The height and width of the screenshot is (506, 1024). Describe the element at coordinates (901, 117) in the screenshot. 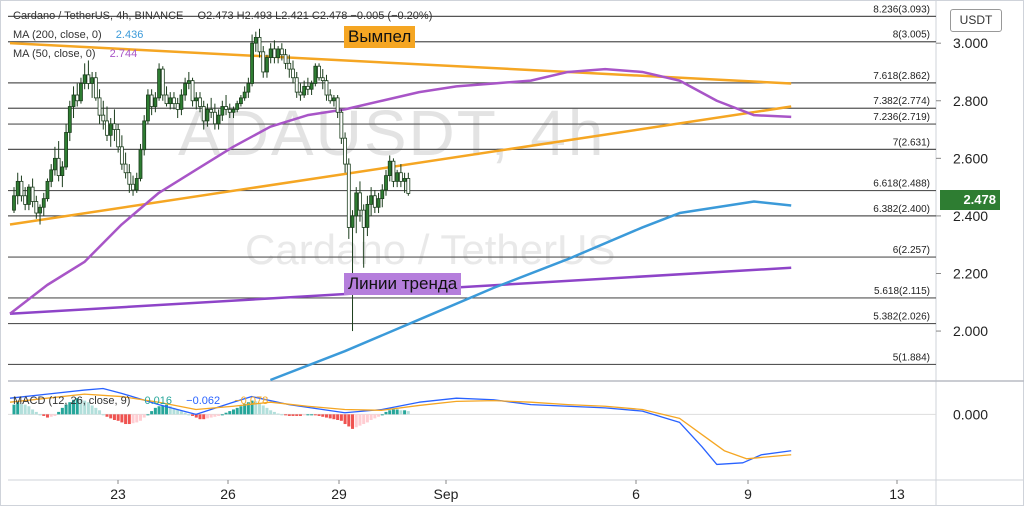

I see `fib-level-label: 7.236(2.719)` at that location.